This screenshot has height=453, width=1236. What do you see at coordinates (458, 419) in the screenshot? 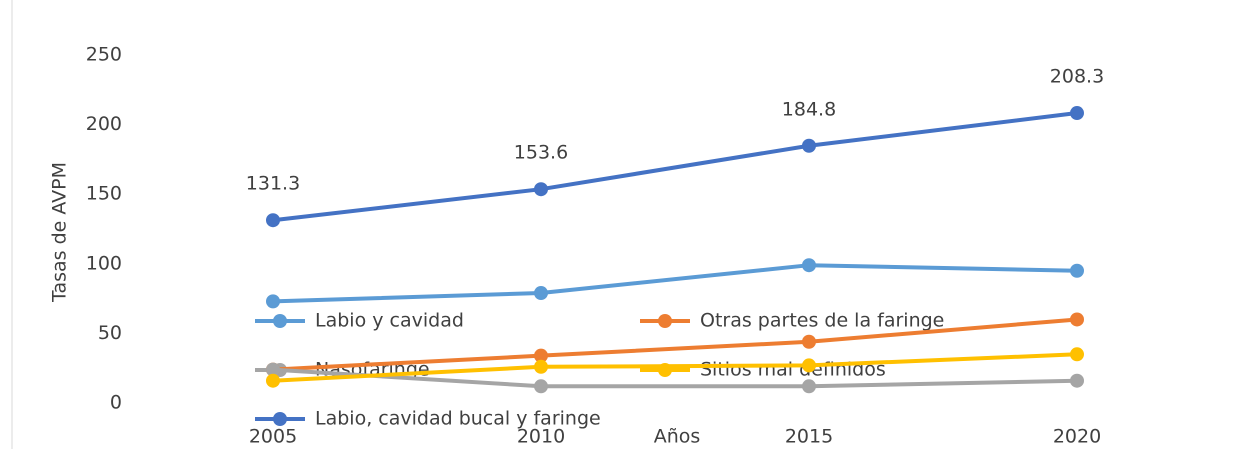
I see `legend-label: Labio, cavidad bucal y faringe` at bounding box center [458, 419].